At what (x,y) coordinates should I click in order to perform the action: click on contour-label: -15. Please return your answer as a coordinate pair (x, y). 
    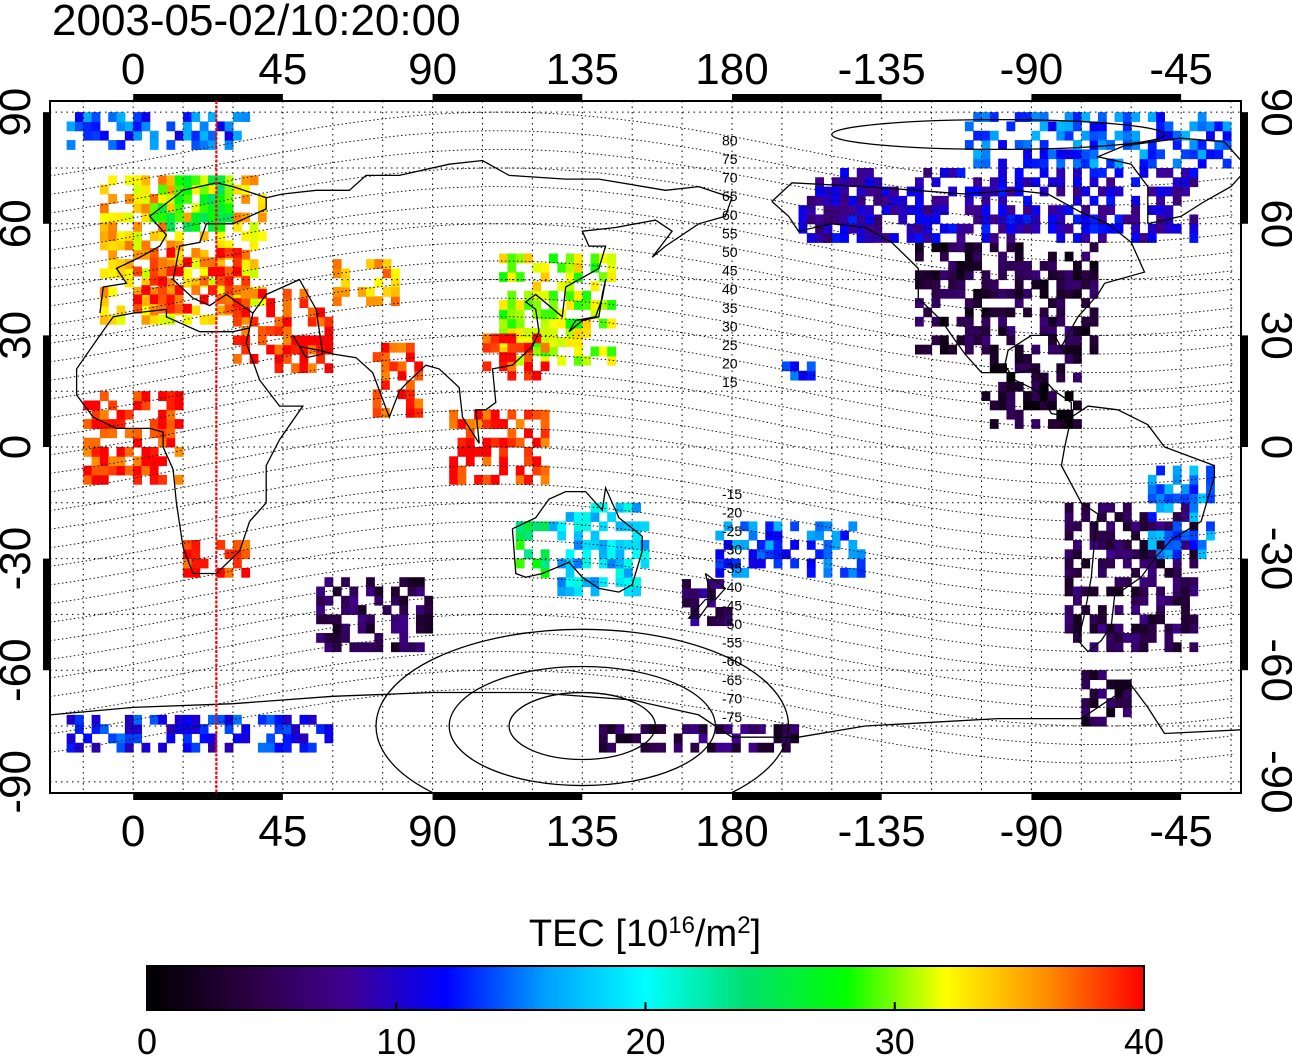
    Looking at the image, I should click on (732, 494).